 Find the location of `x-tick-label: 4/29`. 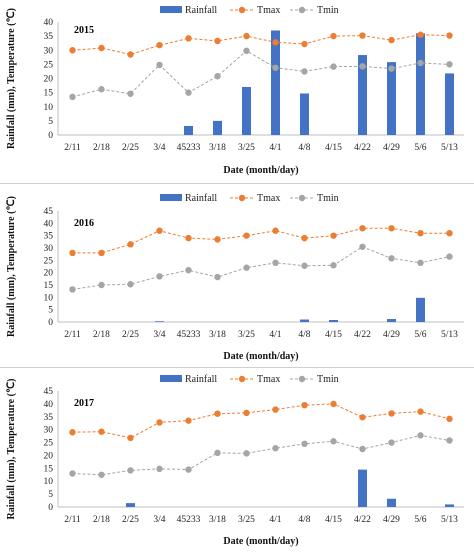

x-tick-label: 4/29 is located at coordinates (391, 520).